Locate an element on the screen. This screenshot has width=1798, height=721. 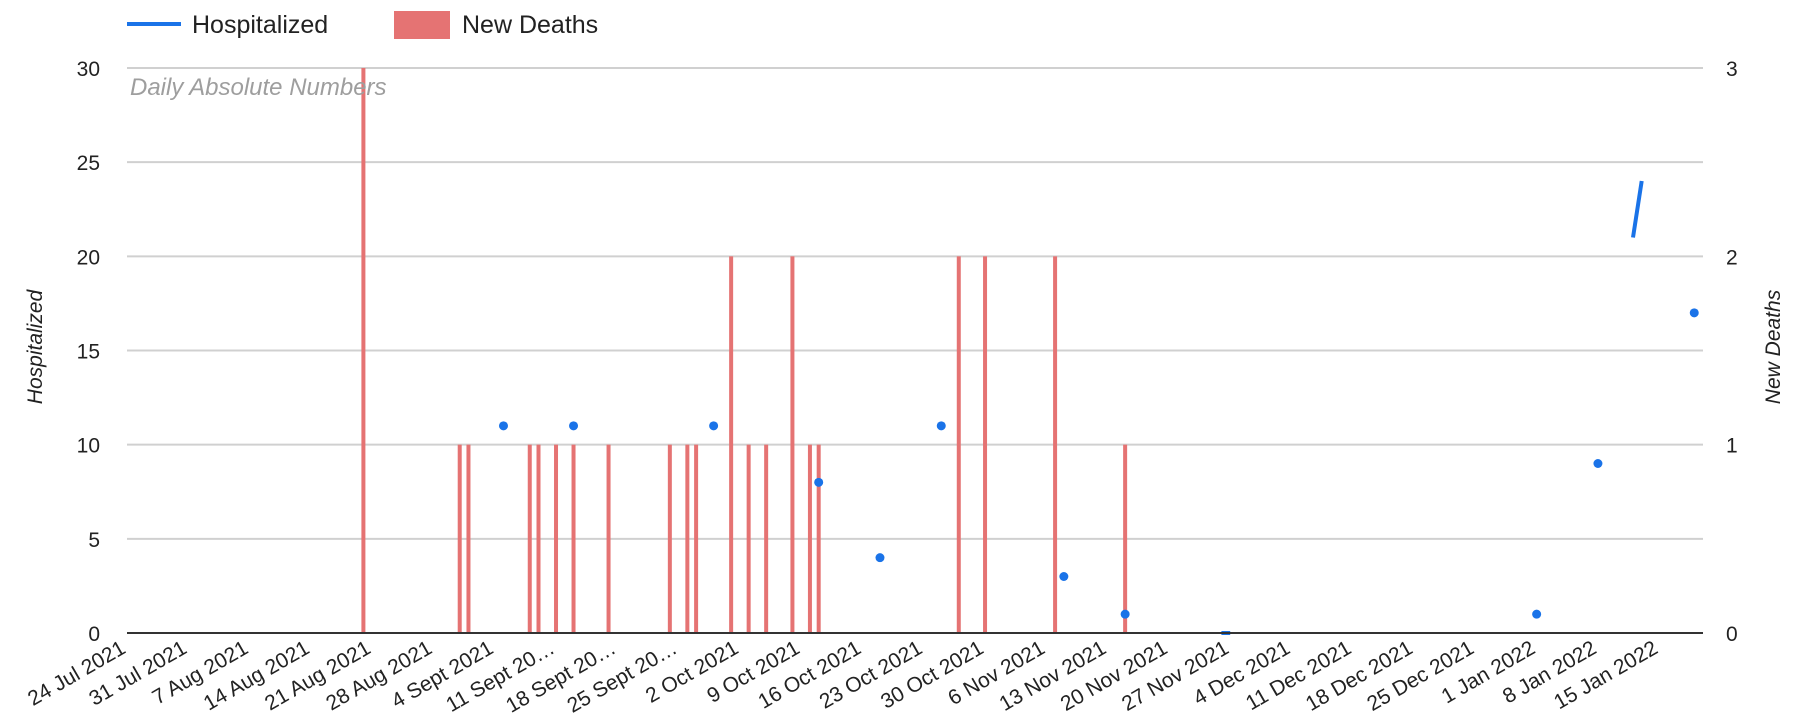
legend-swatch-new-deaths is located at coordinates (422, 25).